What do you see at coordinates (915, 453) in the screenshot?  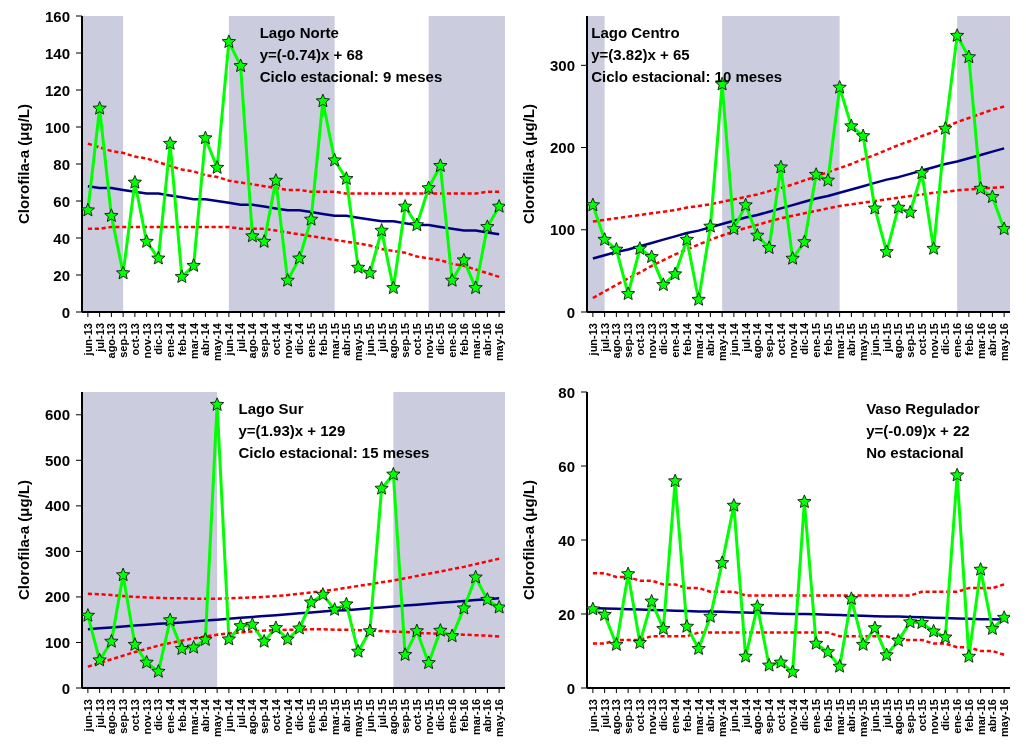 I see `annotation: No estacional` at bounding box center [915, 453].